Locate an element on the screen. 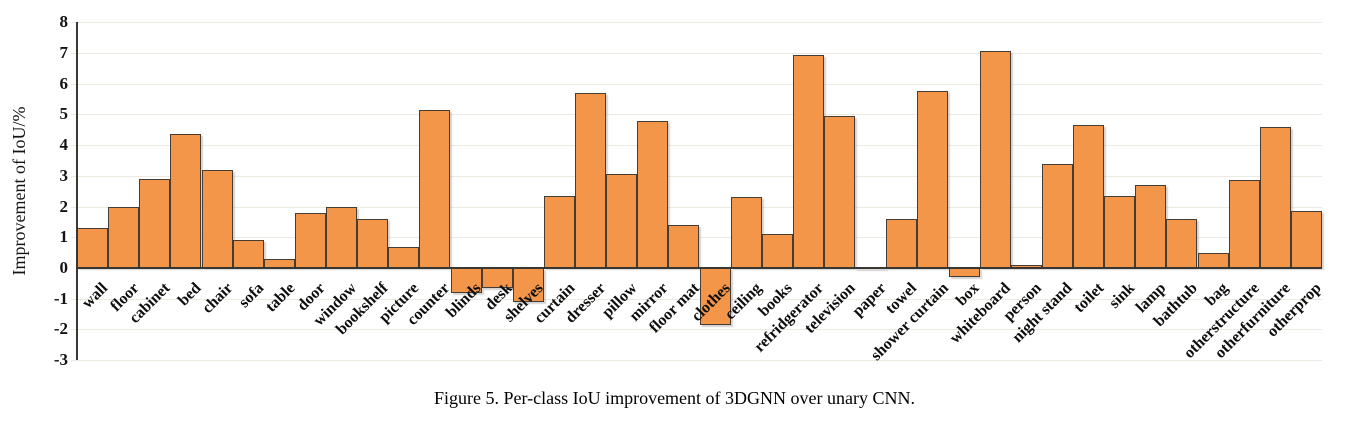 This screenshot has width=1349, height=428. y-tick-label-2: 2 is located at coordinates (64, 206).